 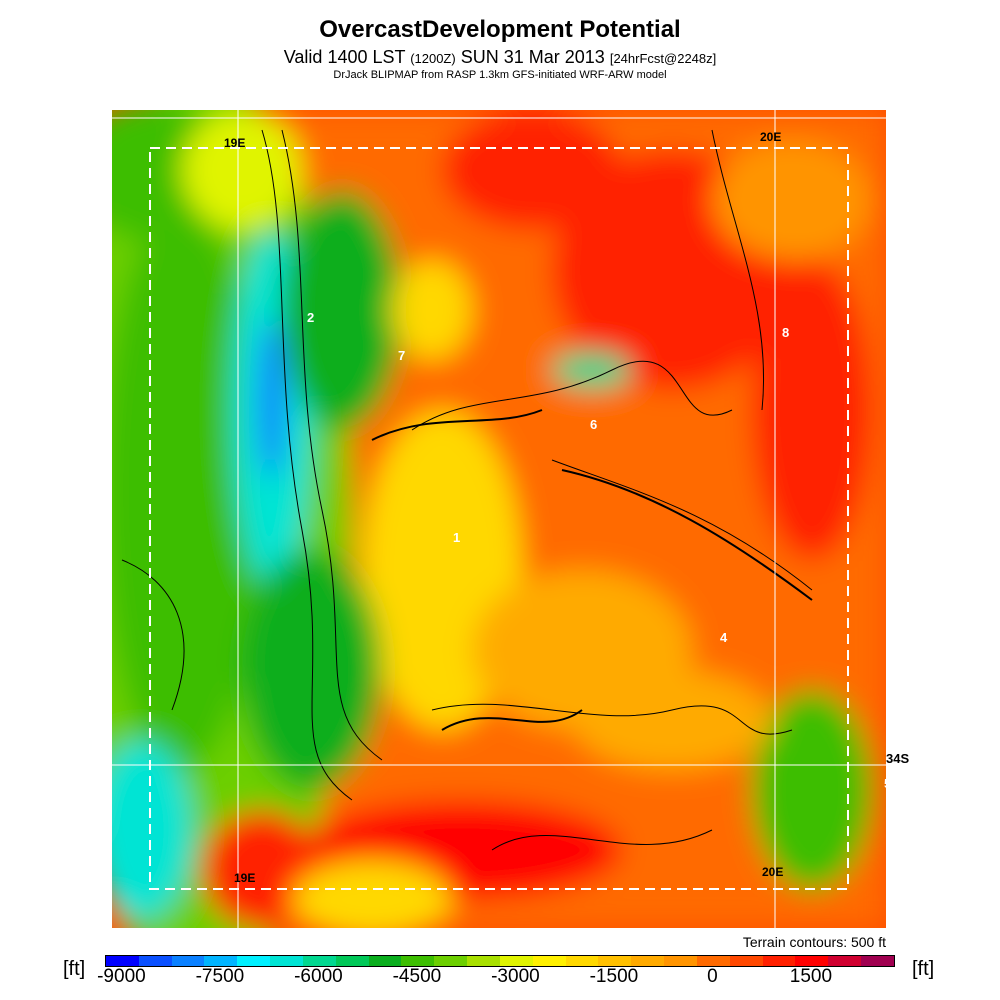 I want to click on region-label: 7, so click(x=402, y=355).